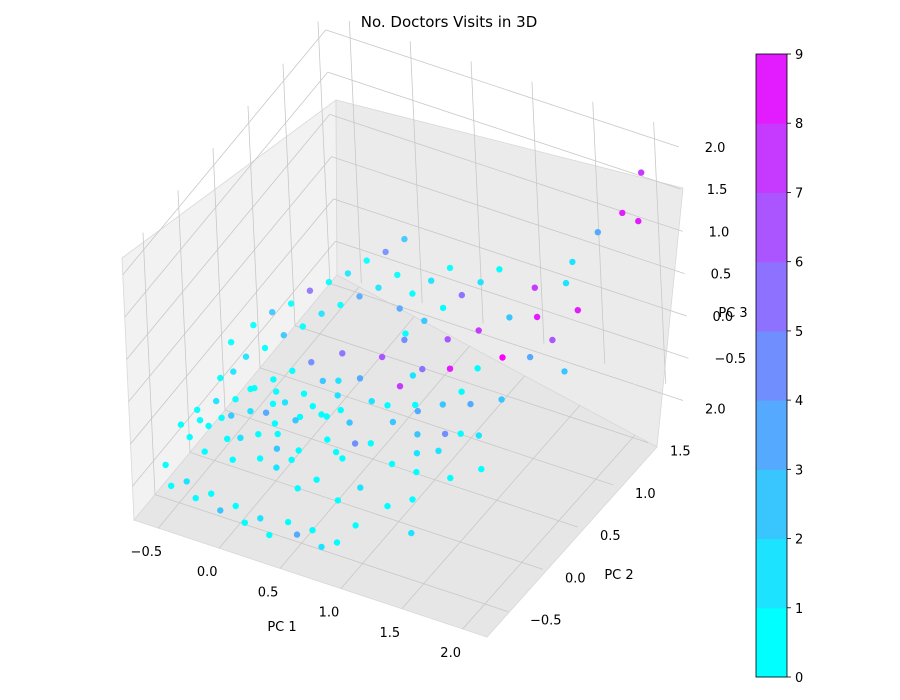 This screenshot has width=900, height=700. Describe the element at coordinates (732, 313) in the screenshot. I see `z-axis-label: PC 3` at that location.